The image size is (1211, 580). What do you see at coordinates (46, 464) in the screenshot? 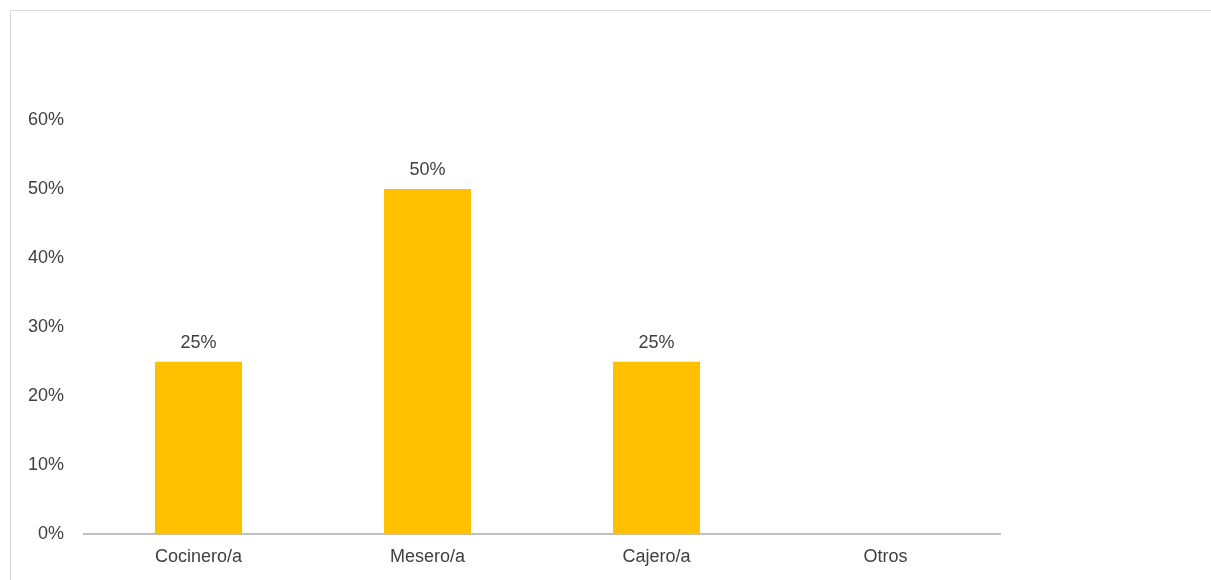
I see `y-tick-label: 10%` at bounding box center [46, 464].